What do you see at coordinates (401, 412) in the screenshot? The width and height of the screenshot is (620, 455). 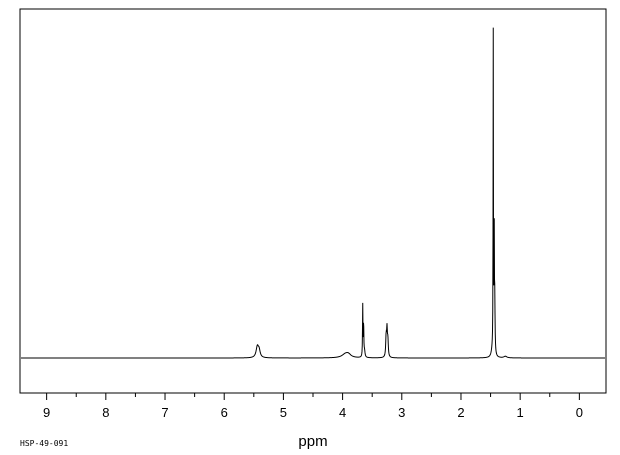 I see `x-tick-label: 3` at bounding box center [401, 412].